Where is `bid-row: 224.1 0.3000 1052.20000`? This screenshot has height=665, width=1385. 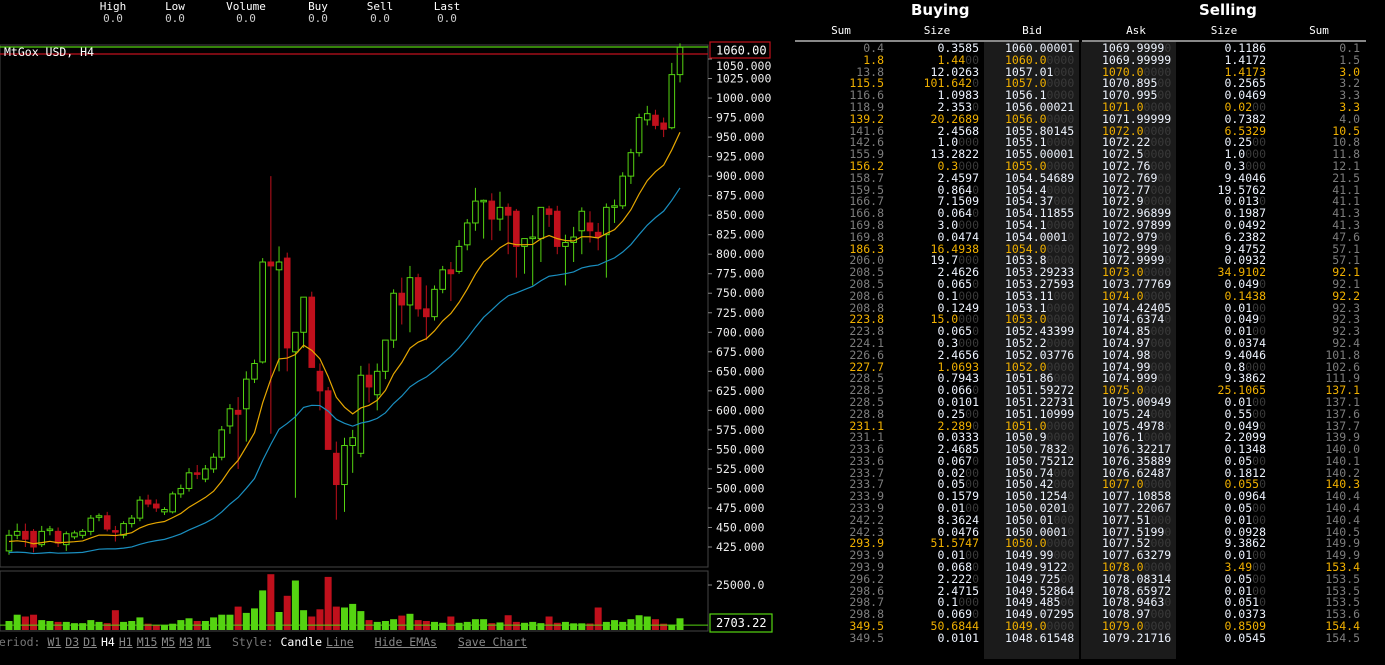
bid-row: 224.1 0.3000 1052.20000 is located at coordinates (937, 343).